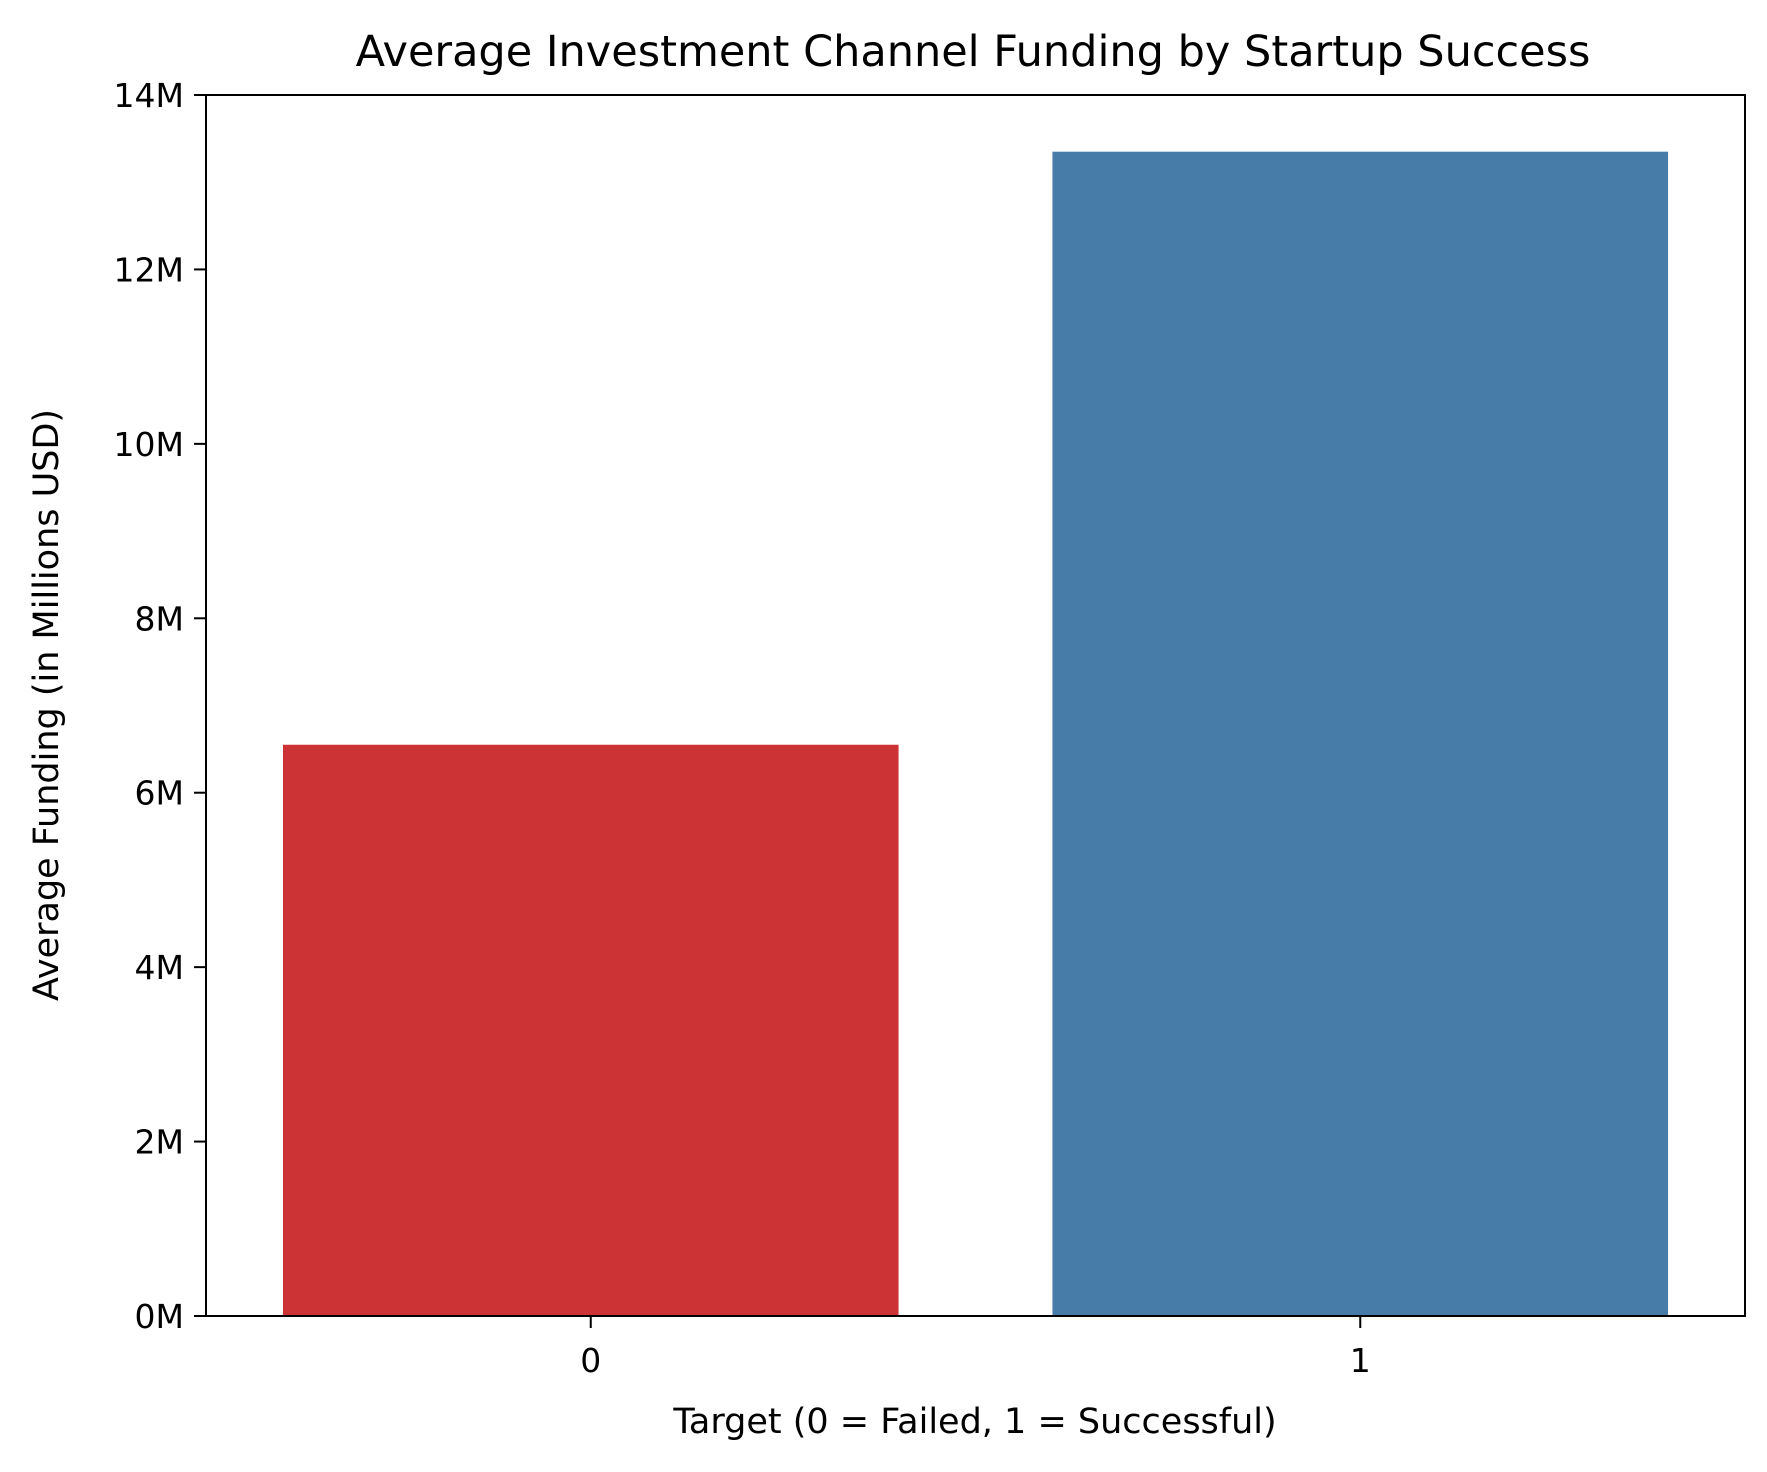 The height and width of the screenshot is (1472, 1767). Describe the element at coordinates (149, 444) in the screenshot. I see `y-tick-label: 10M` at that location.